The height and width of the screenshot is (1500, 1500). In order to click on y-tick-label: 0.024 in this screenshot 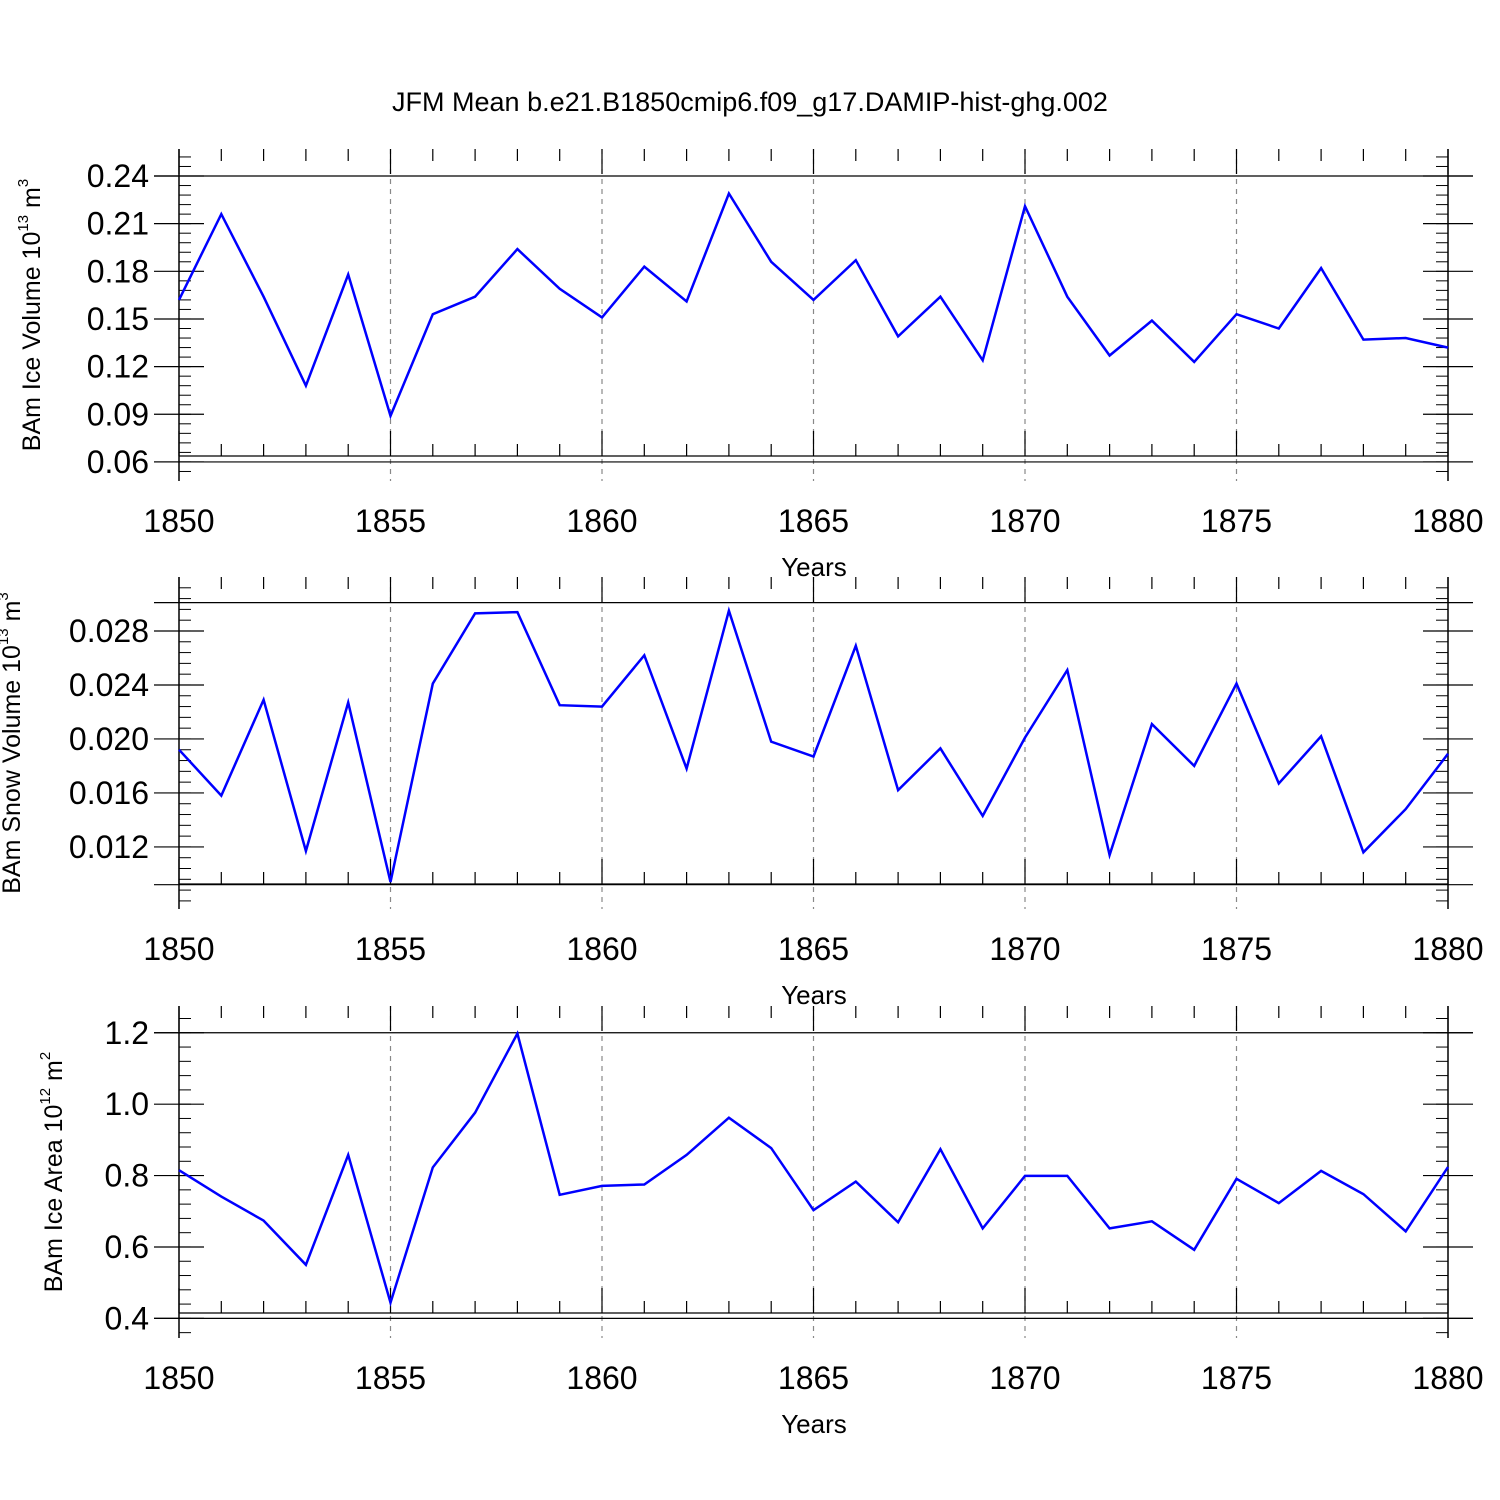, I will do `click(109, 685)`.